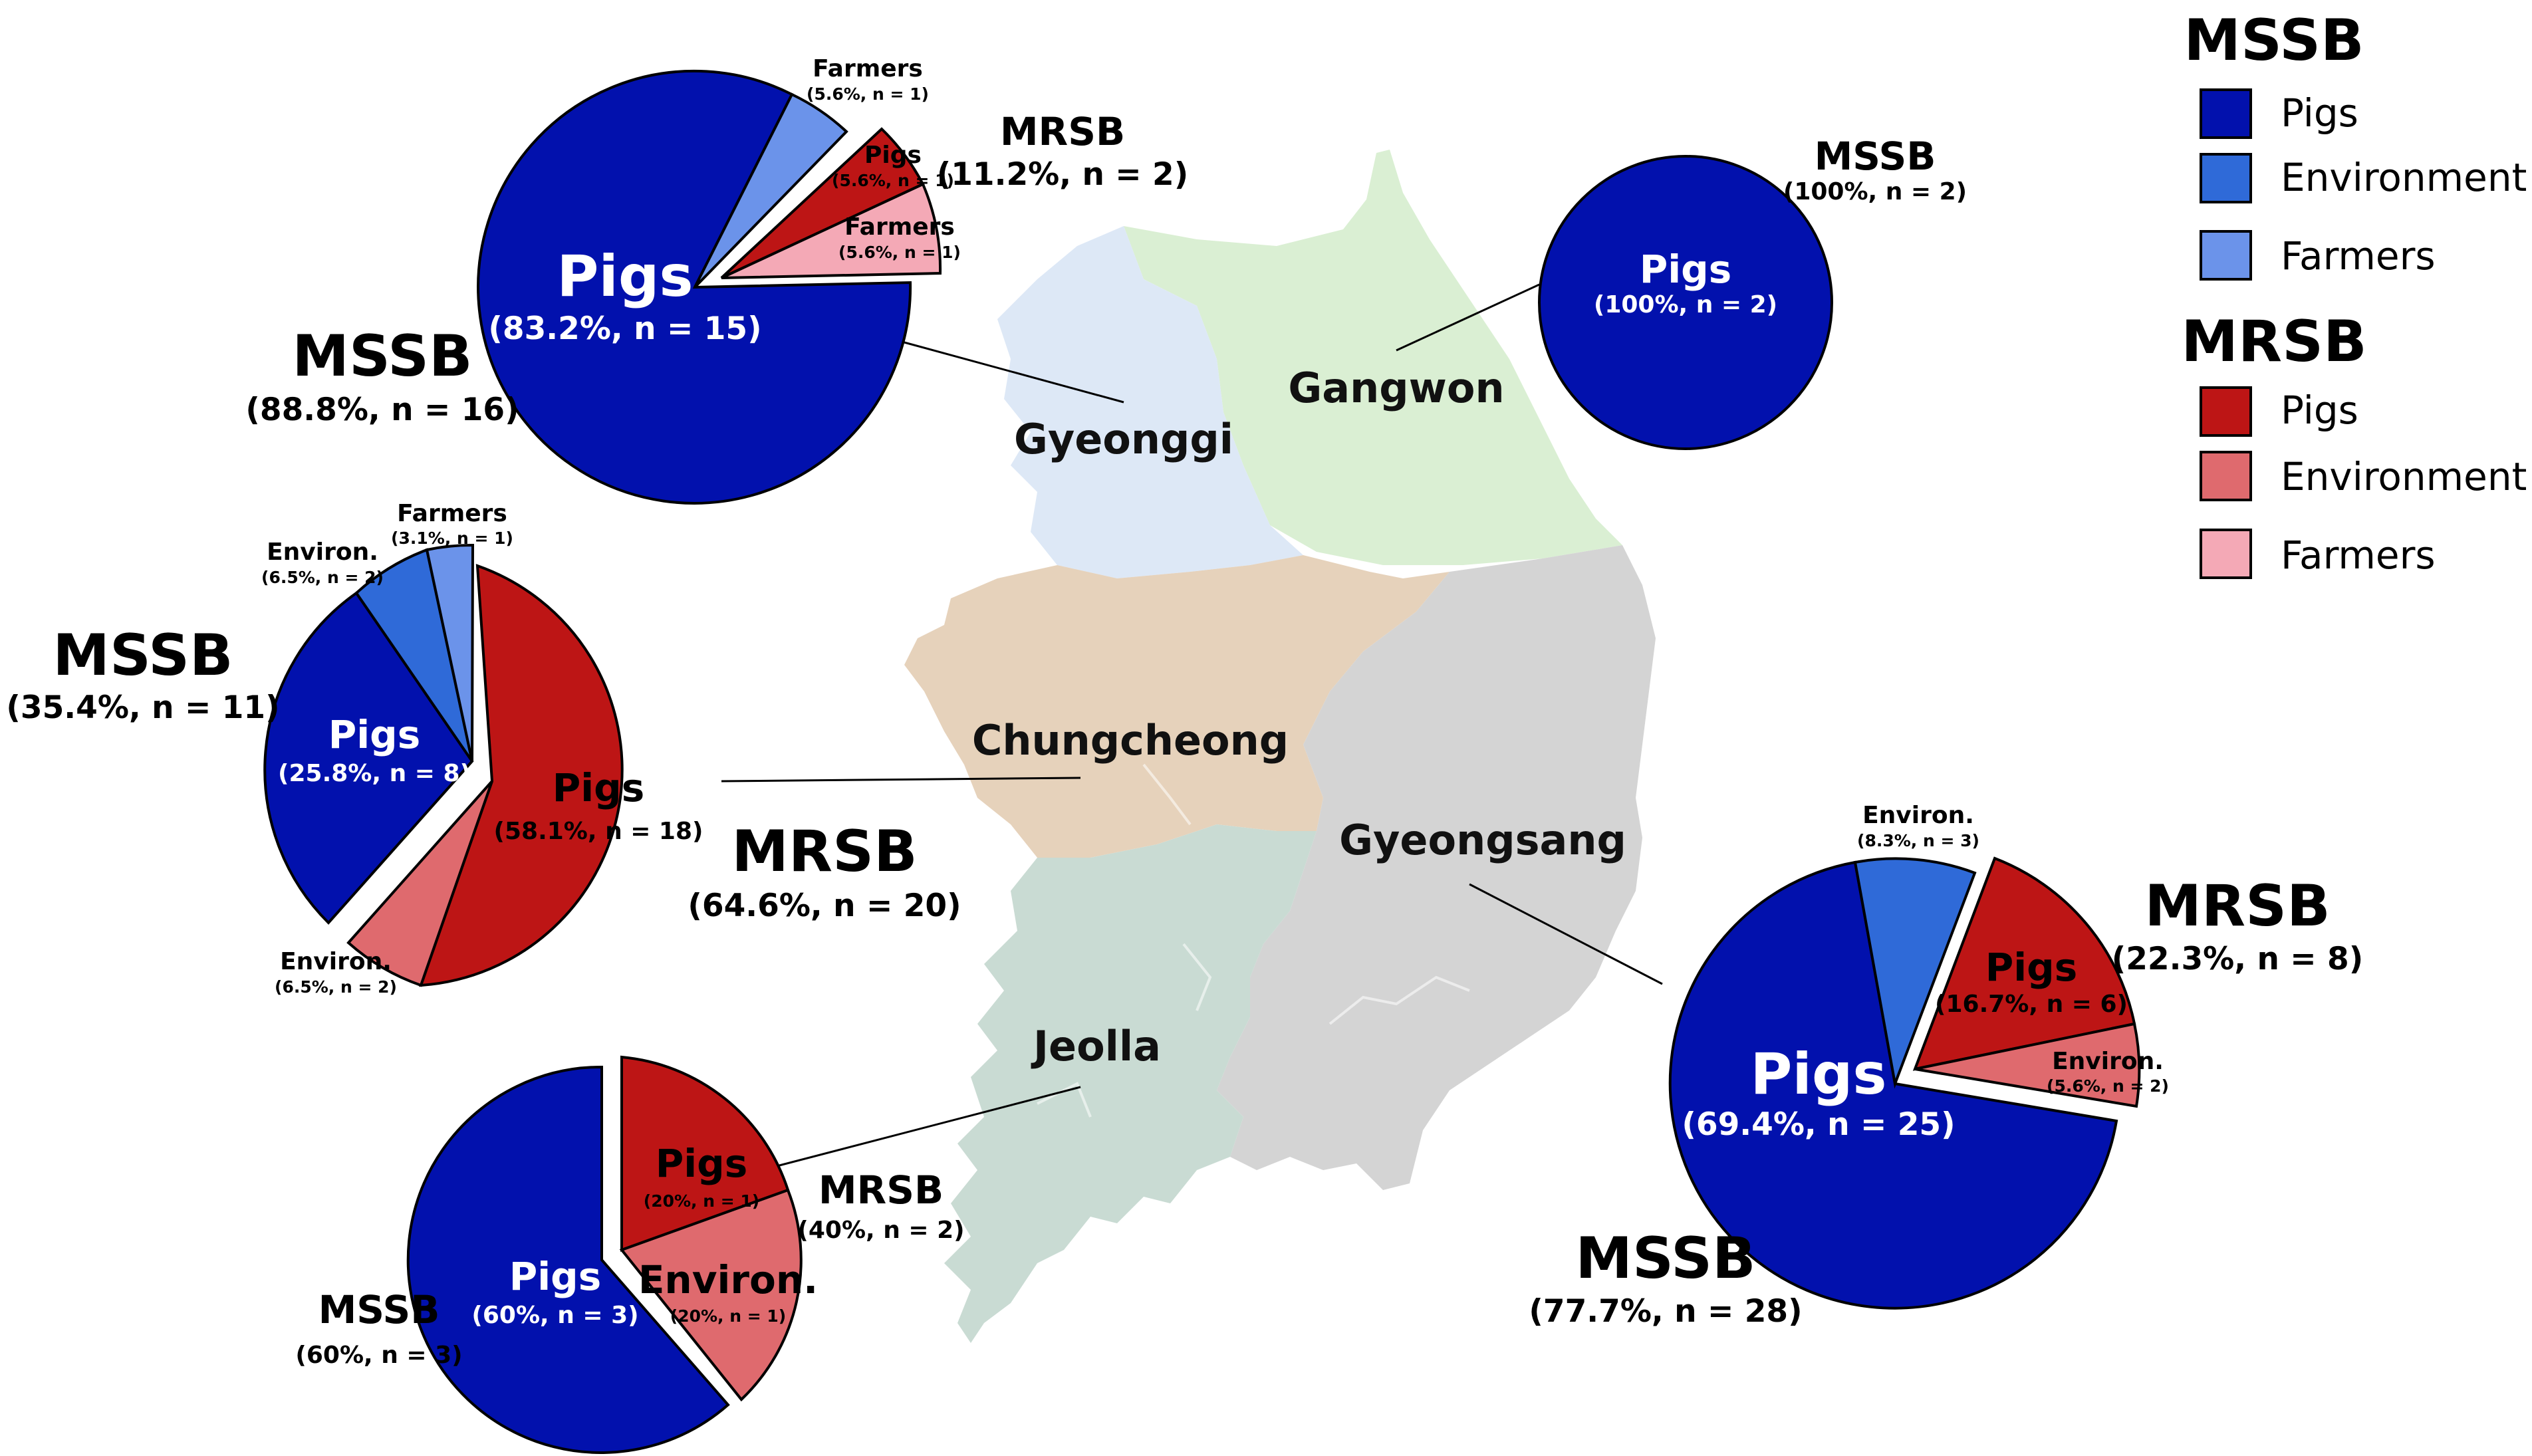 Image resolution: width=2532 pixels, height=1456 pixels. I want to click on pie-label-gyeonggi-mssb-pigs-value: (83.2%, n = 15), so click(624, 328).